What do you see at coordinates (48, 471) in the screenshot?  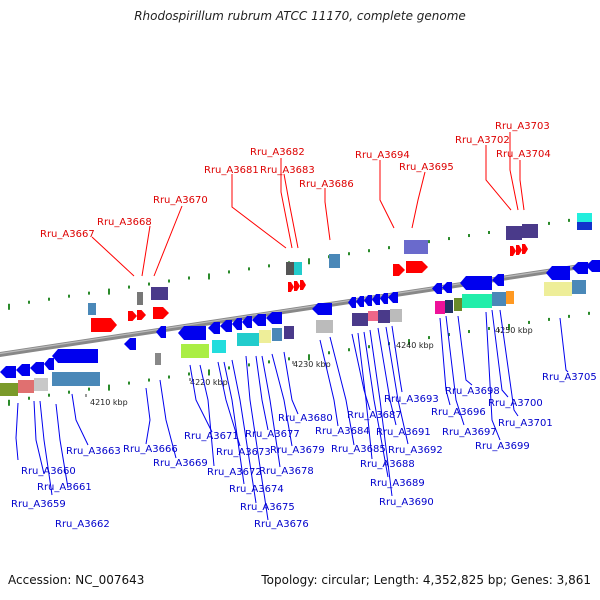 I see `gene-label-rru-a3660: Rru_A3660` at bounding box center [48, 471].